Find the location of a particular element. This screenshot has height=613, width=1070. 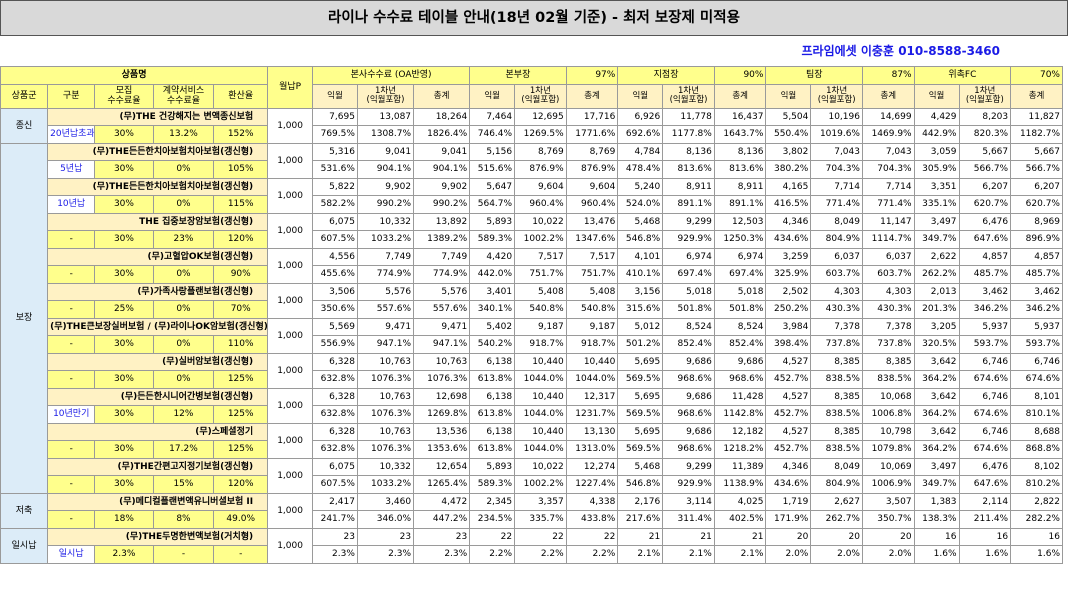

conversion-rate: 110% is located at coordinates (241, 344).